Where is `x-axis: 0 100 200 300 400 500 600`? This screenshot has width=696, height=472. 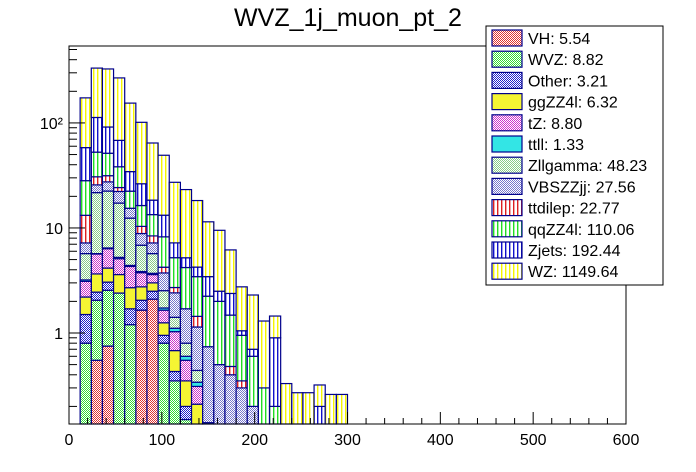 x-axis: 0 100 200 300 400 500 600 is located at coordinates (352, 430).